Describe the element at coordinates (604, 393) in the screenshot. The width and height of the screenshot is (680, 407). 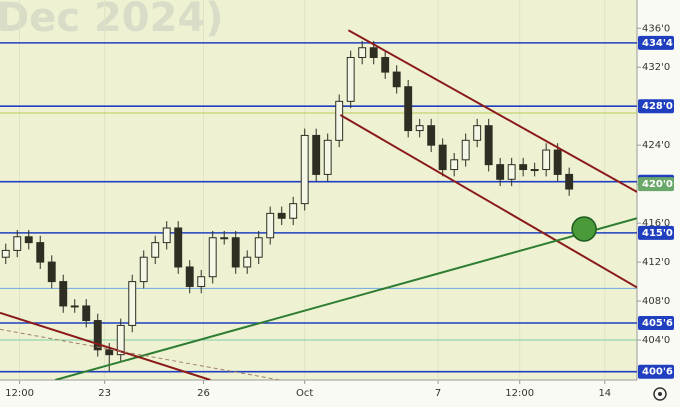
I see `x-tick-label: 14` at that location.